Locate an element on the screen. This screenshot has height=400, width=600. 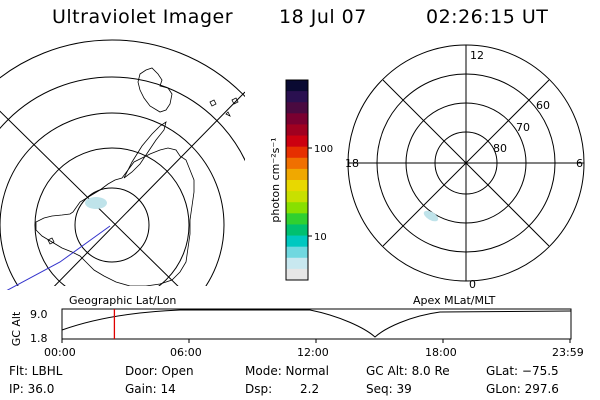
intensity-colorbar: 100 10 photon cm⁻²s⁻¹ is located at coordinates (301, 180).